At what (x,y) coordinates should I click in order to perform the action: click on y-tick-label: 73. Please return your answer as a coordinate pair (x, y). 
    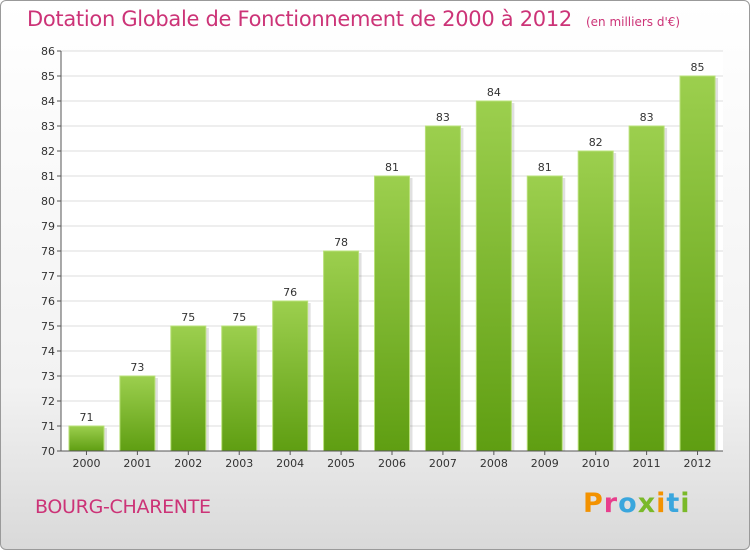
    Looking at the image, I should click on (48, 376).